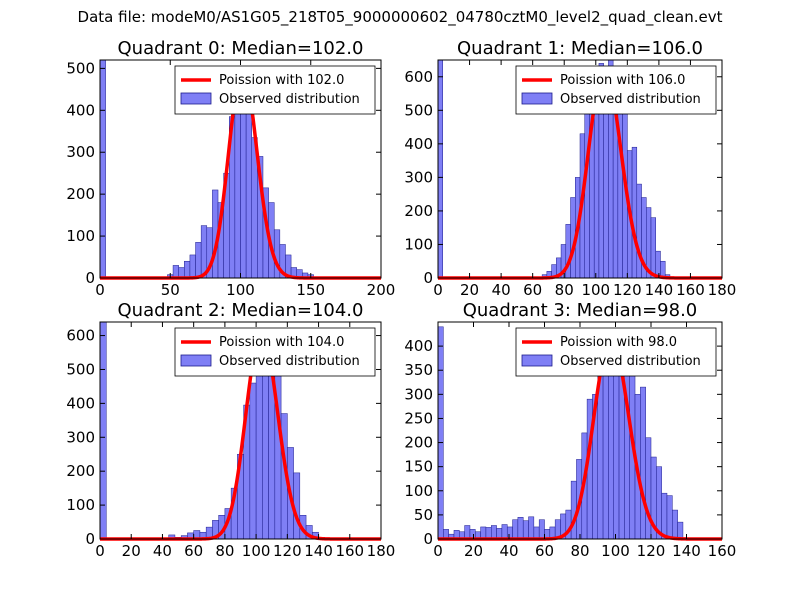  What do you see at coordinates (508, 551) in the screenshot?
I see `x-tick-label: 40` at bounding box center [508, 551].